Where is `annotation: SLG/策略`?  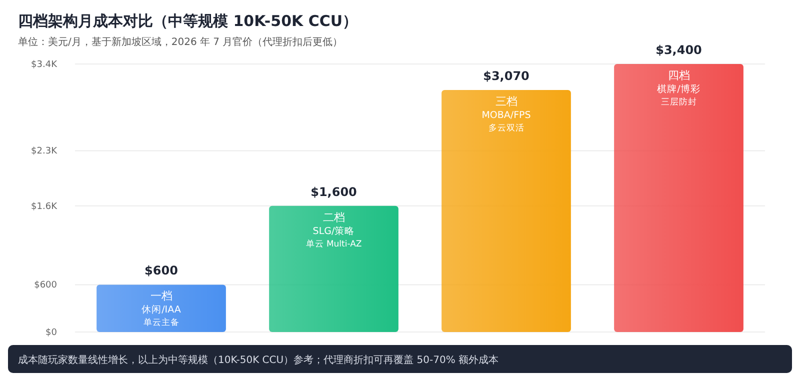 annotation: SLG/策略 is located at coordinates (333, 230).